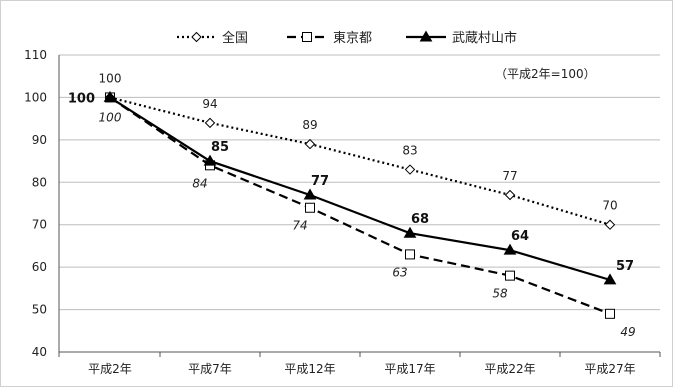  Describe the element at coordinates (545, 74) in the screenshot. I see `base-year-note: （平成2年=100）` at that location.